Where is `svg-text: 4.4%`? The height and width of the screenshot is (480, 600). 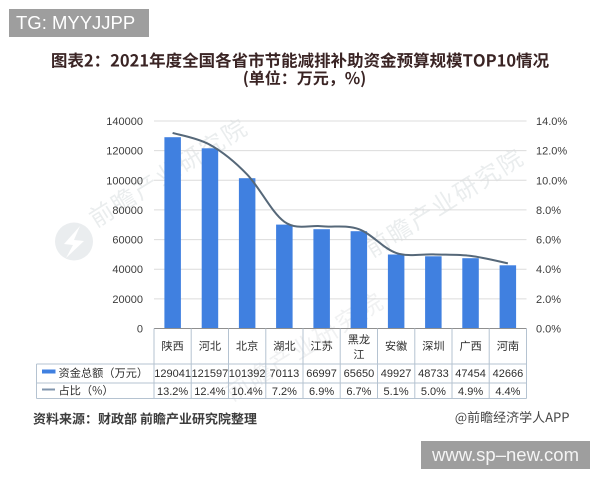
svg-text: 4.4% is located at coordinates (507, 392).